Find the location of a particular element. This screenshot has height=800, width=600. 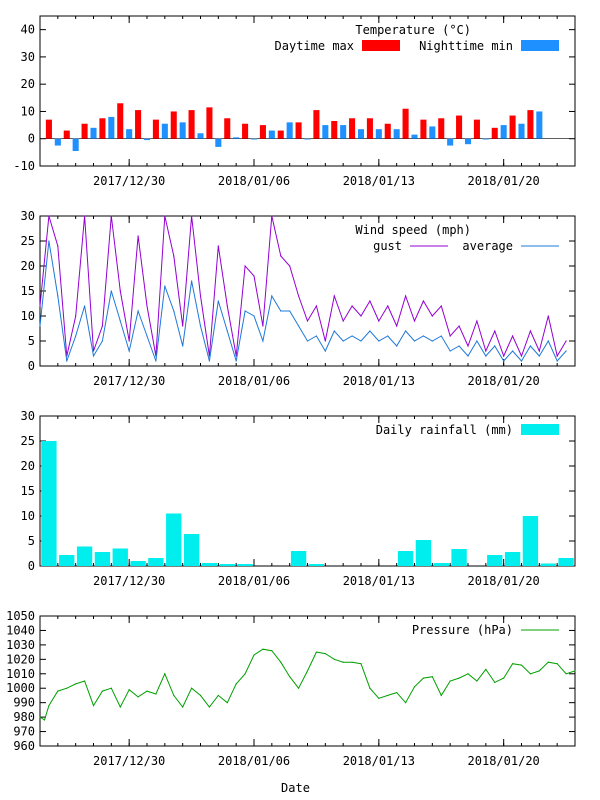

x-tick-label: 2018/01/13 is located at coordinates (379, 761).